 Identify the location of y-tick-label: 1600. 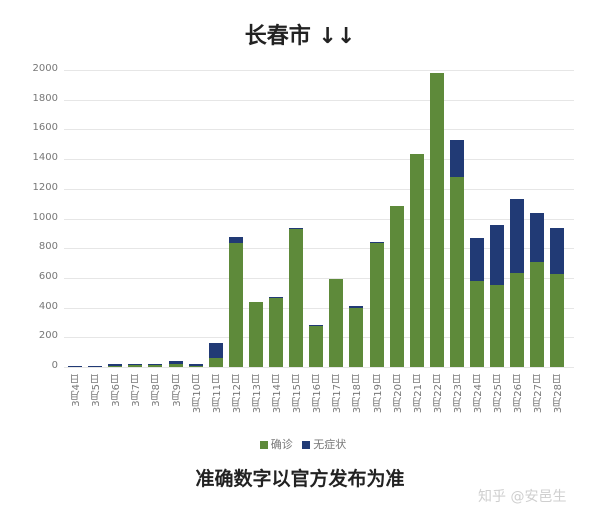
(45, 128).